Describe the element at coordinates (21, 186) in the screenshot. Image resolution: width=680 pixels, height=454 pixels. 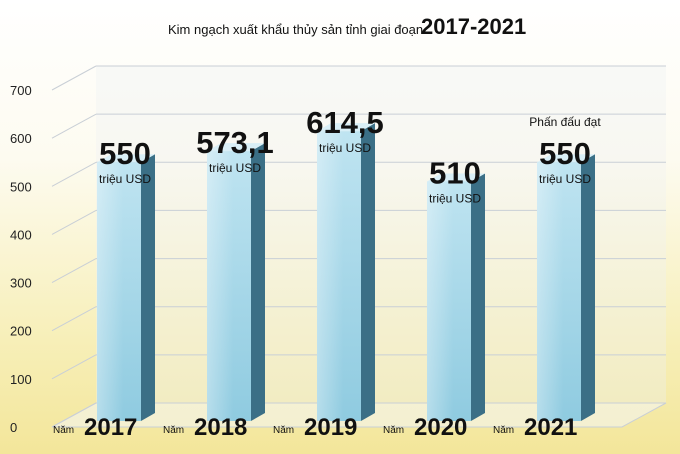
I see `y-tick-label-500: 500` at that location.